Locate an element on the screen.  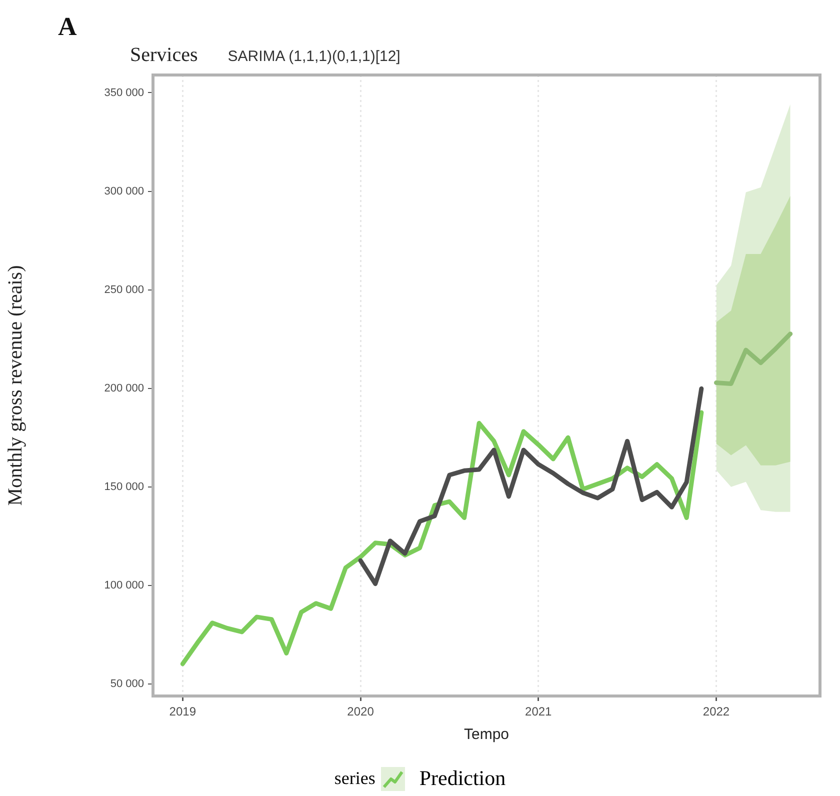
x-tick-label: 2021 is located at coordinates (538, 711).